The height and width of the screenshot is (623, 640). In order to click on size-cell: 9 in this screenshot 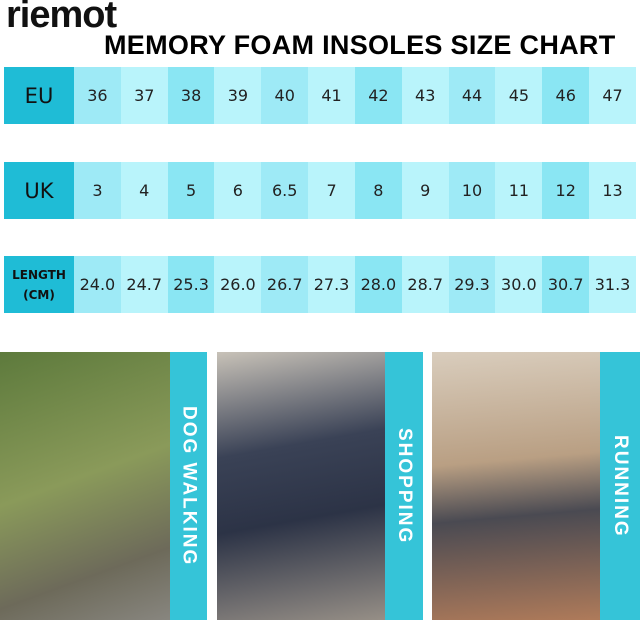, I will do `click(425, 190)`.